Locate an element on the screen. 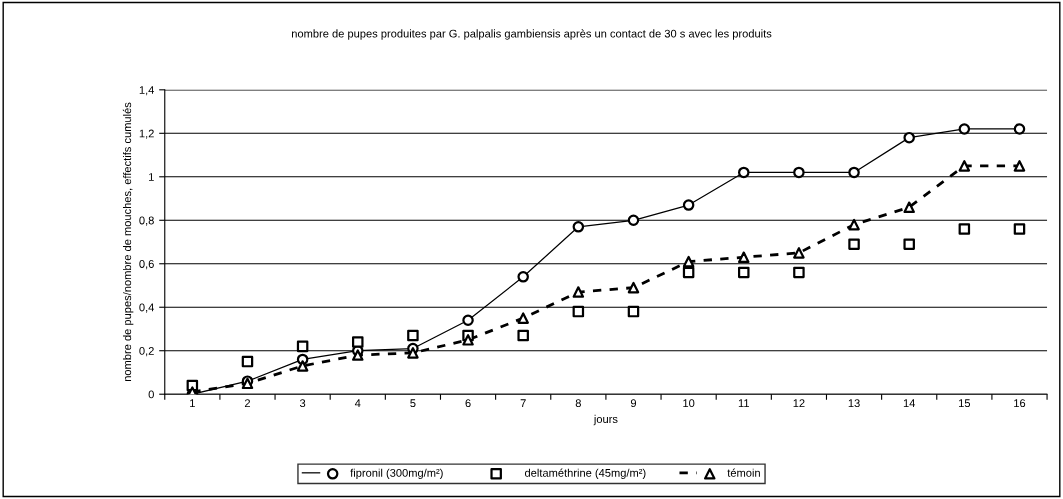 The image size is (1063, 499). y-tick-label: 1,2 is located at coordinates (146, 134).